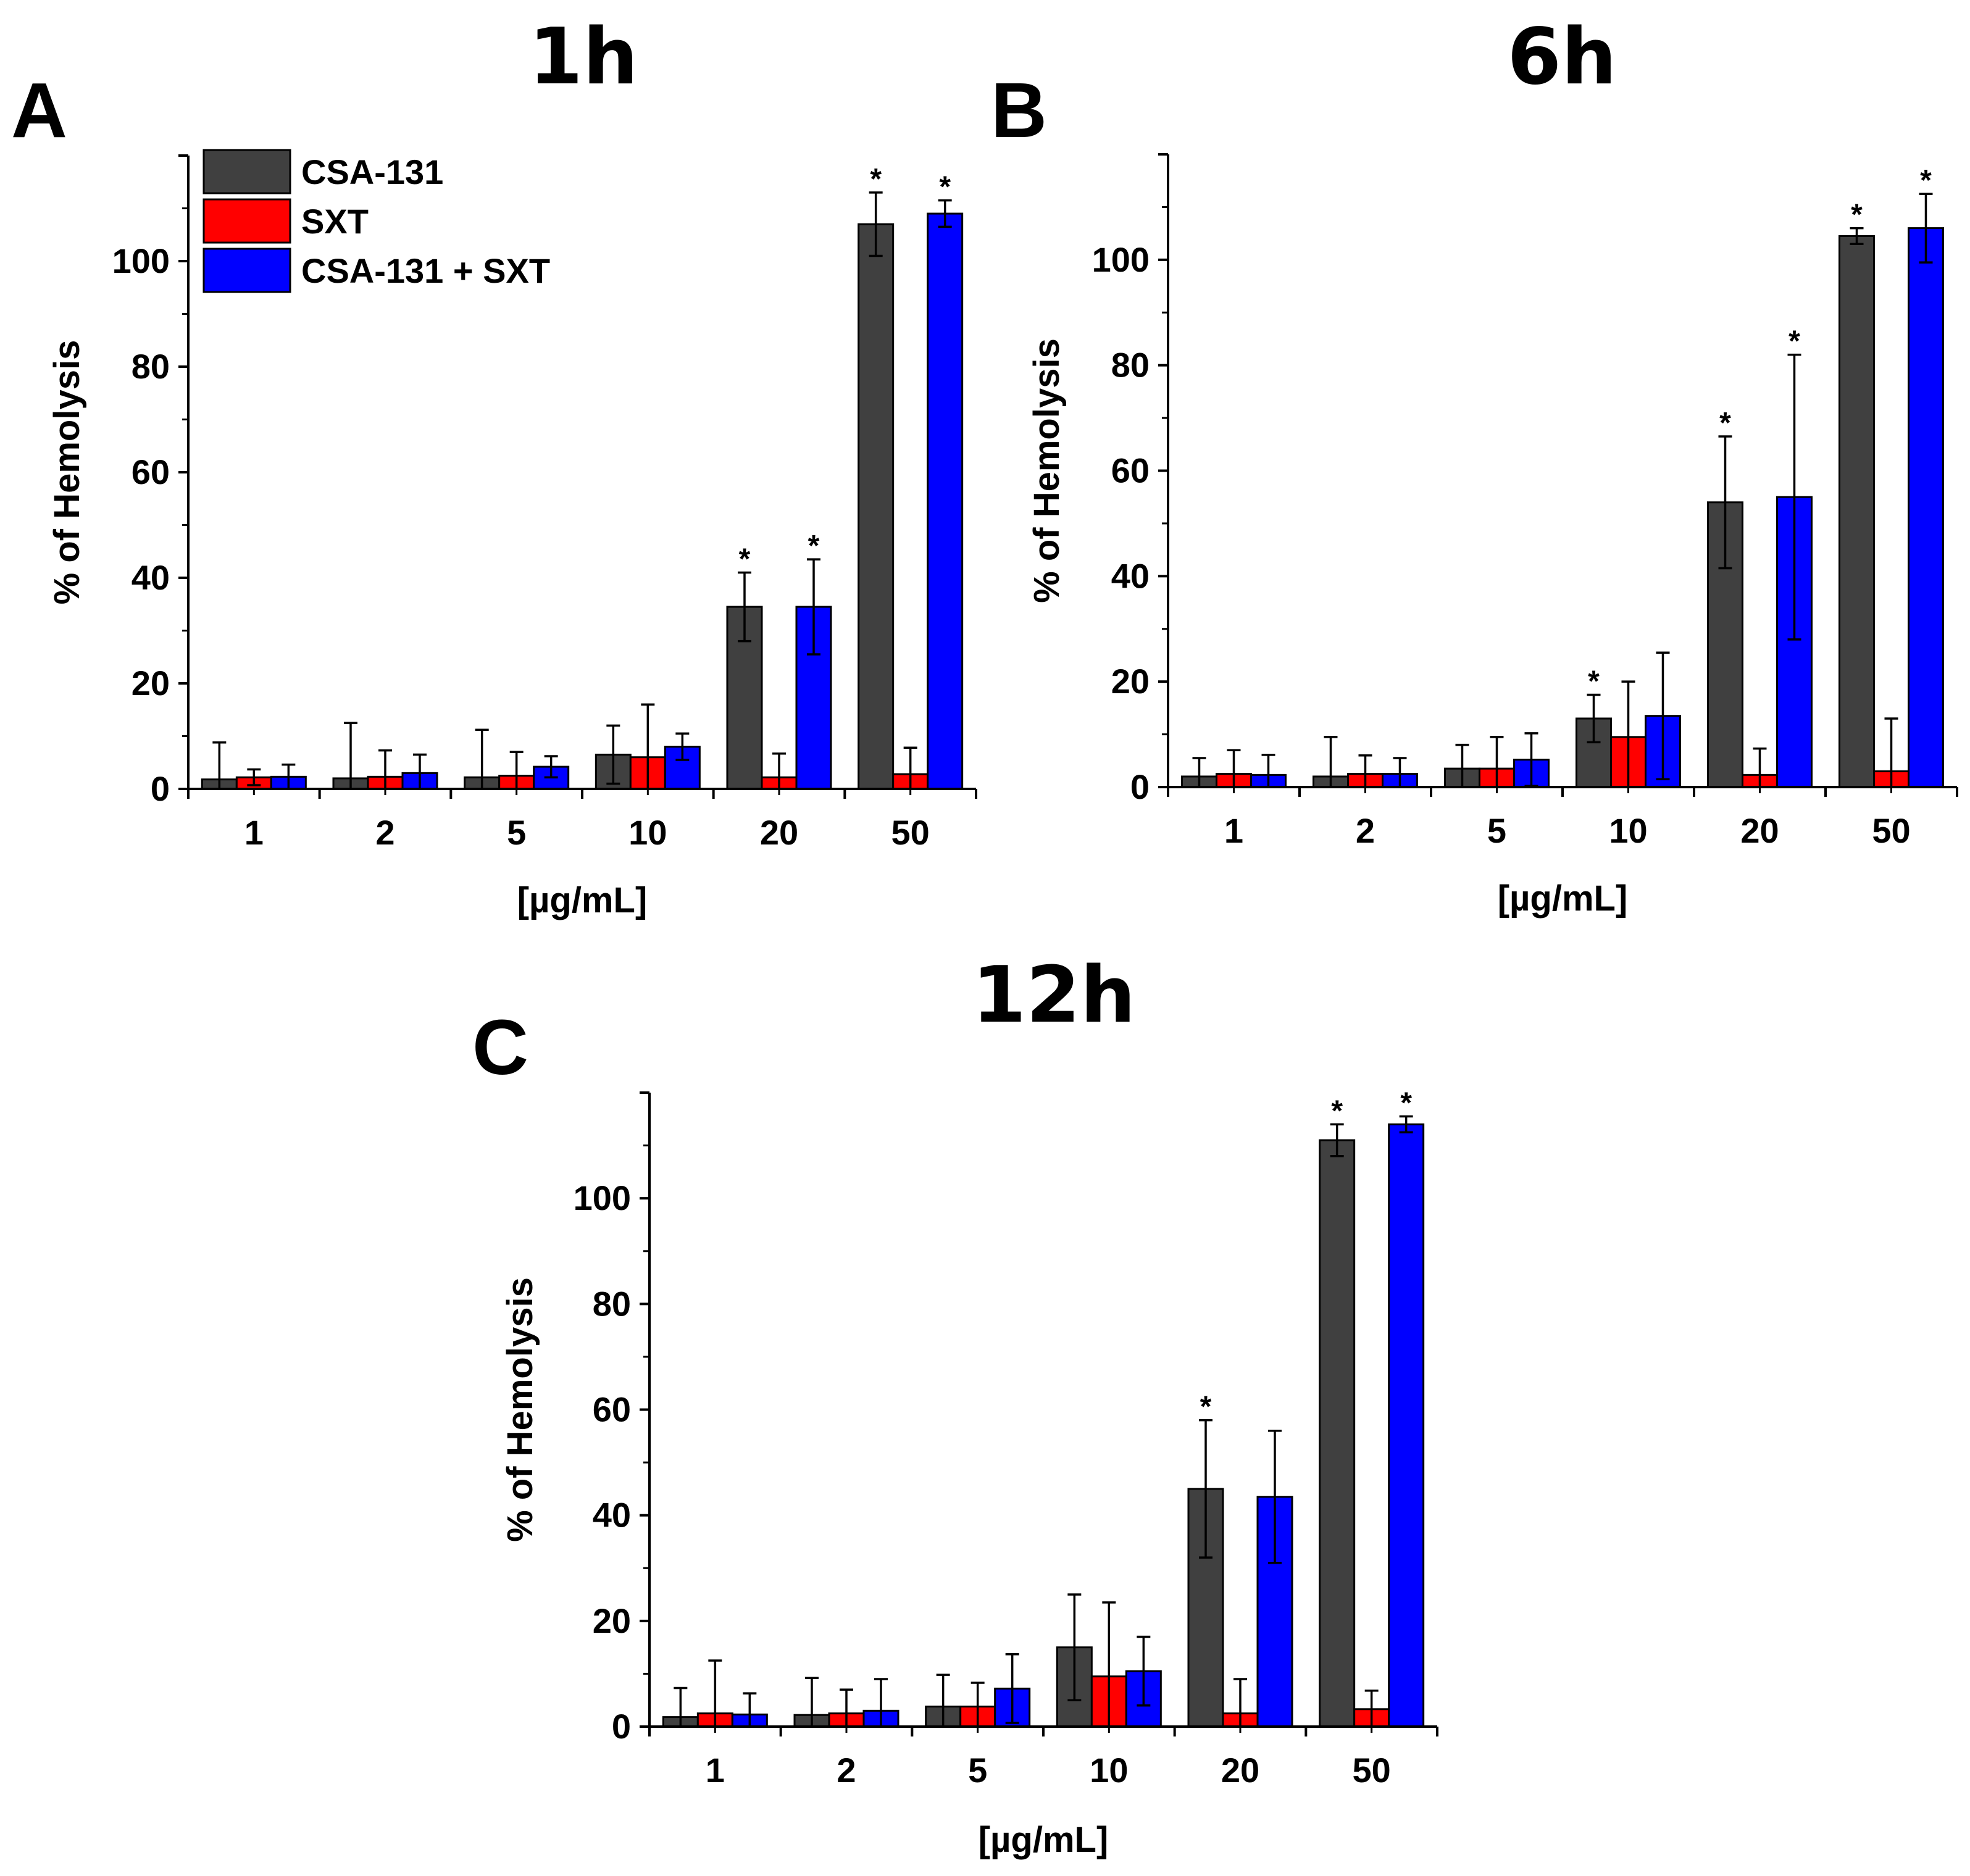  Describe the element at coordinates (1019, 110) in the screenshot. I see `panel-b-letter: B` at that location.